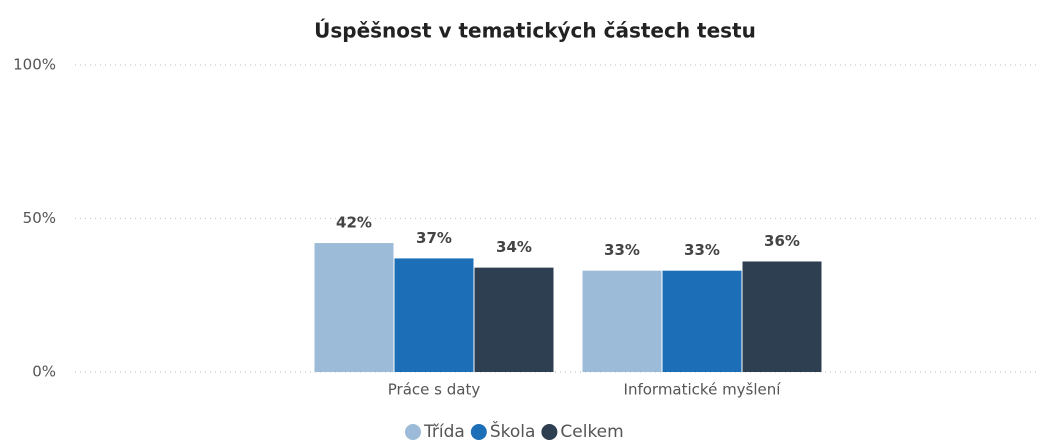 Image resolution: width=1051 pixels, height=440 pixels. What do you see at coordinates (782, 241) in the screenshot?
I see `value-label: 36%` at bounding box center [782, 241].